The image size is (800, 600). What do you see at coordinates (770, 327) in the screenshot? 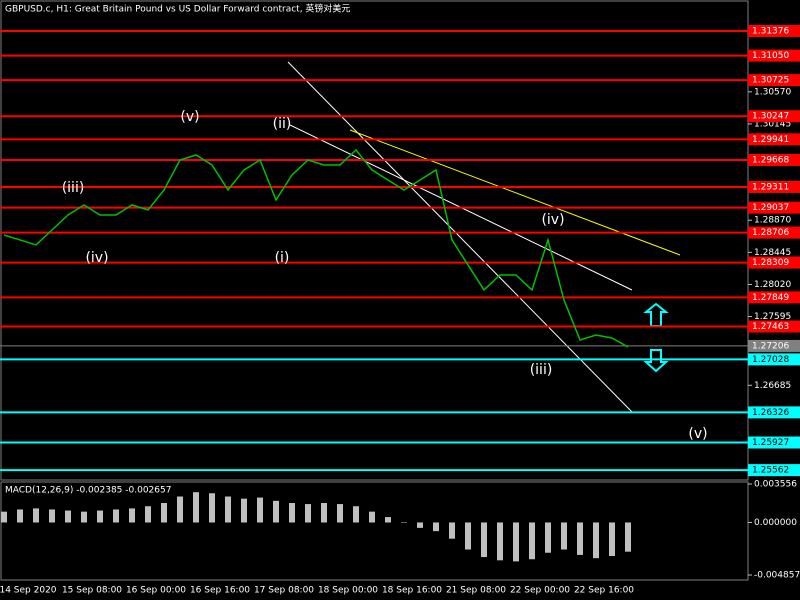
I see `red-level-label: 1.27463` at bounding box center [770, 327].